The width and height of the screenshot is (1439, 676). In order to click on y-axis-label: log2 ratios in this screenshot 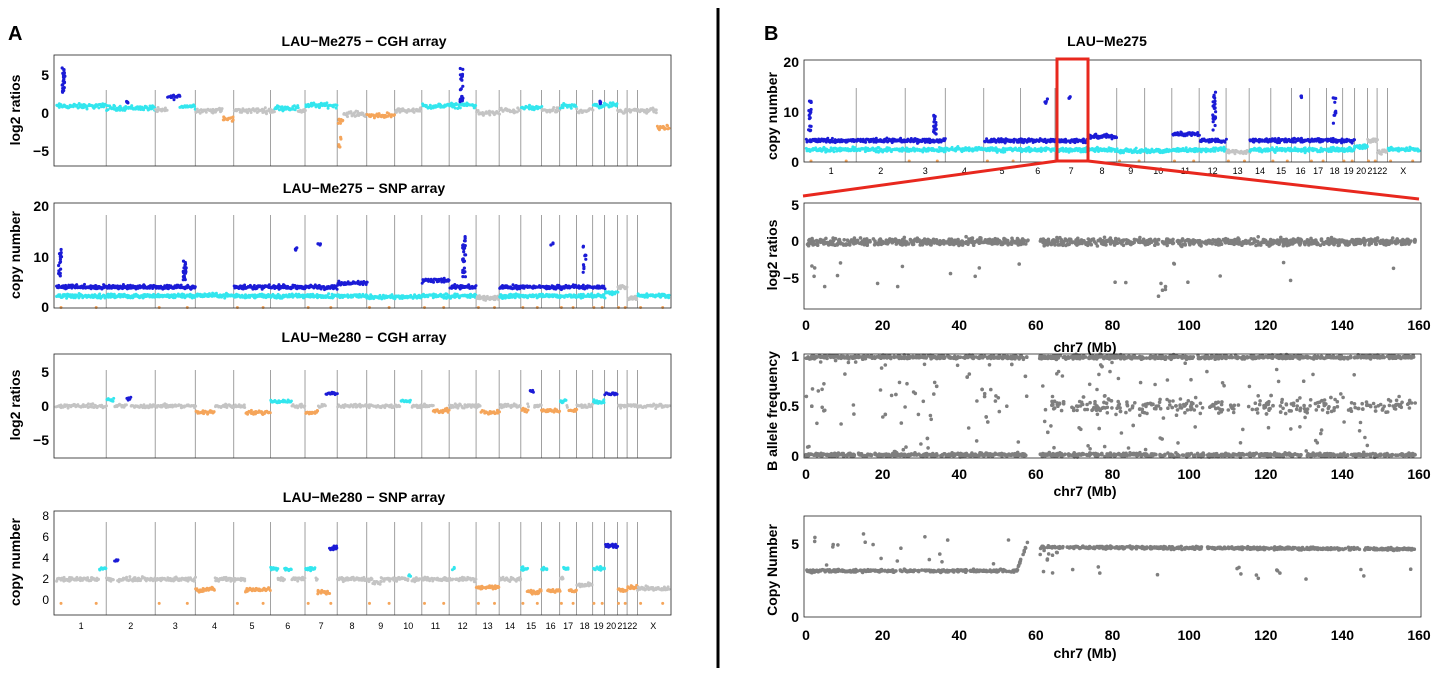, I will do `click(15, 109)`.